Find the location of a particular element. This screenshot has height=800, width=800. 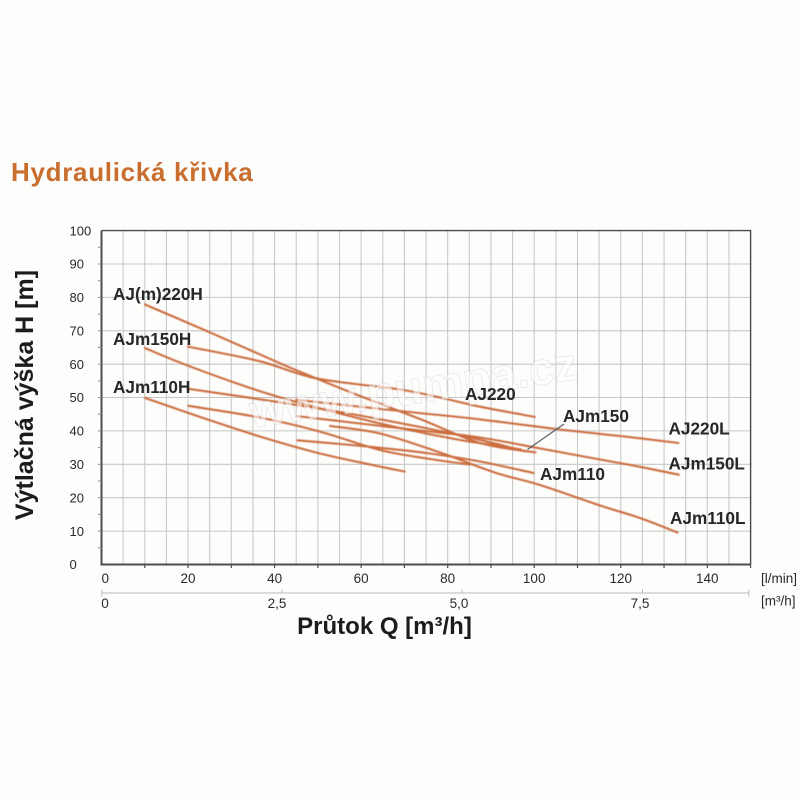

svg-text: AJm110L is located at coordinates (707, 518).